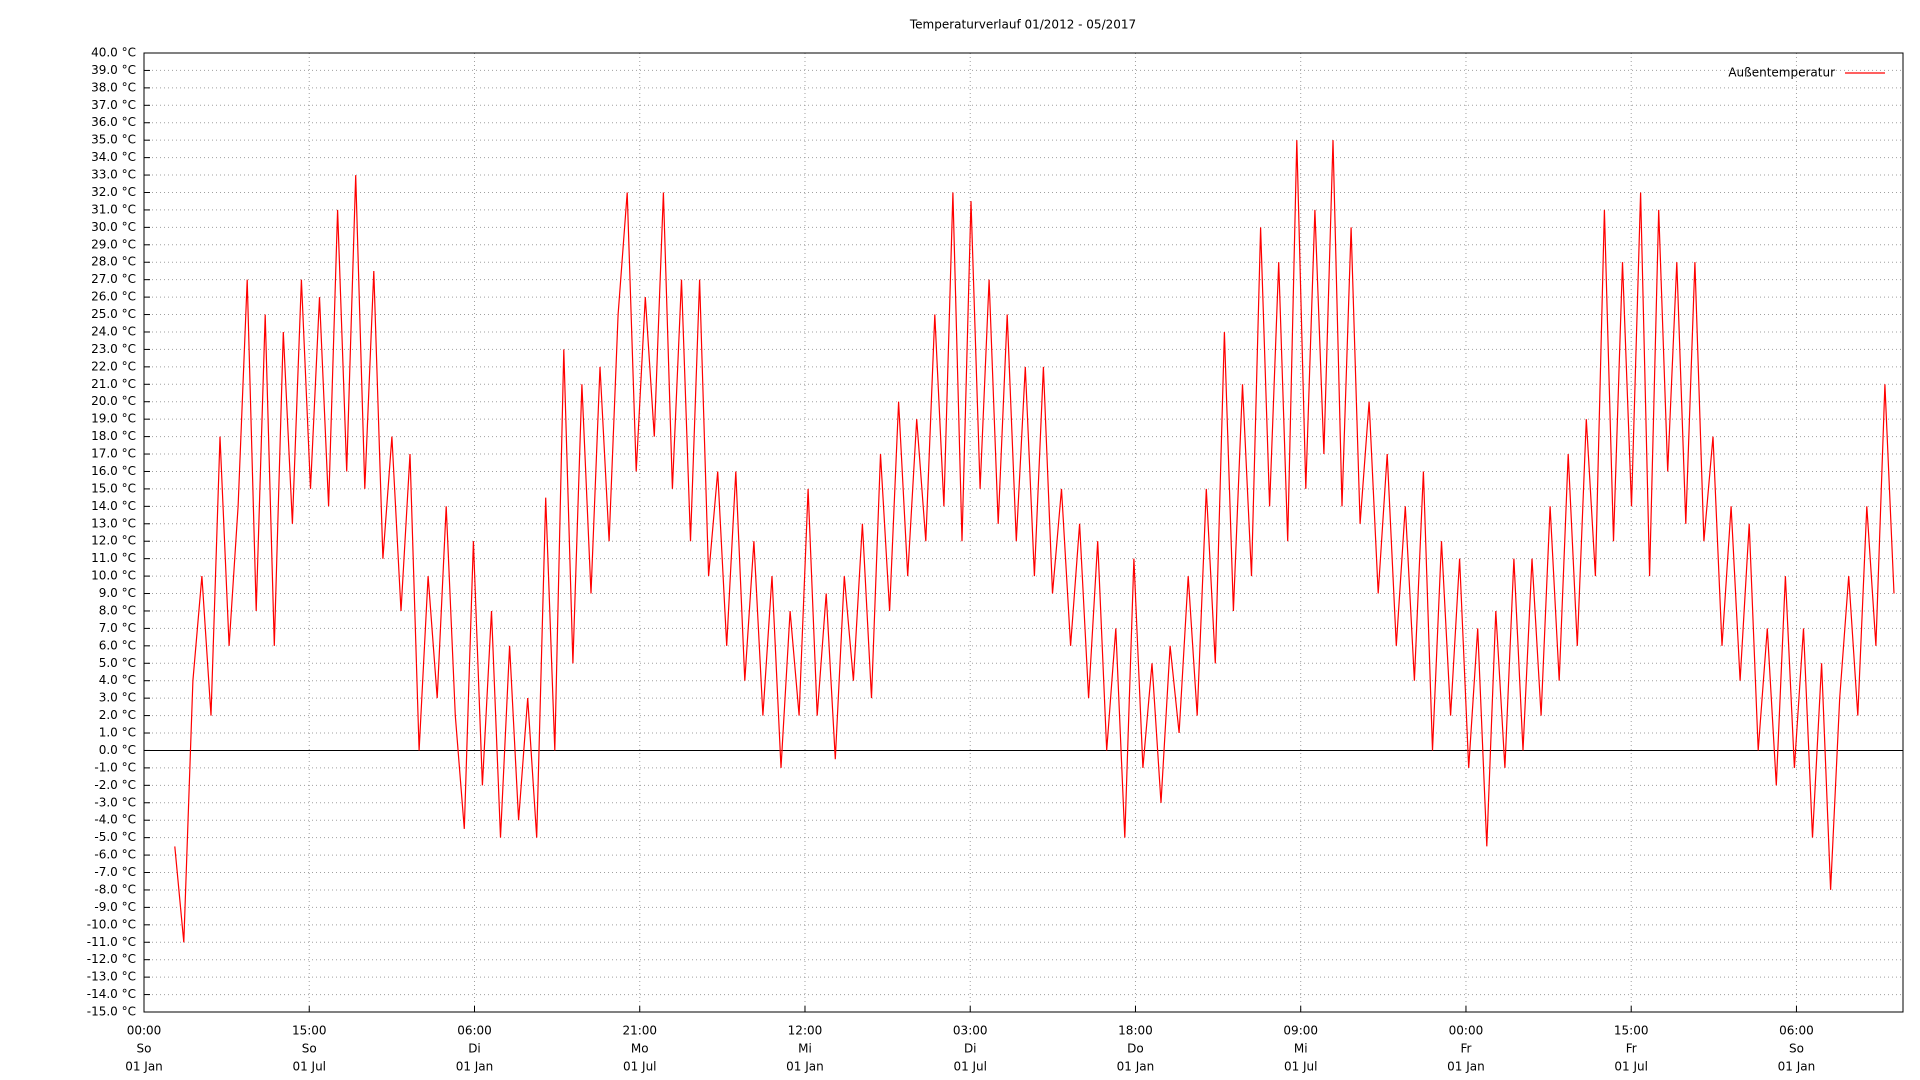  Describe the element at coordinates (113, 349) in the screenshot. I see `y-tick-label: 23.0 °C` at that location.